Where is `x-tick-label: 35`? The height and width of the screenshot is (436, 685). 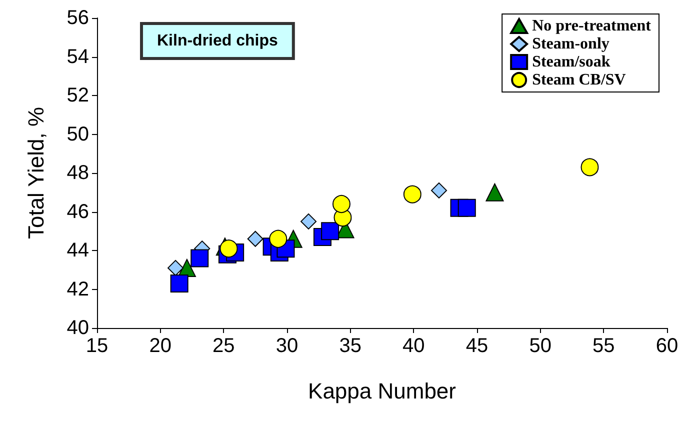 x-tick-label: 35 is located at coordinates (350, 346).